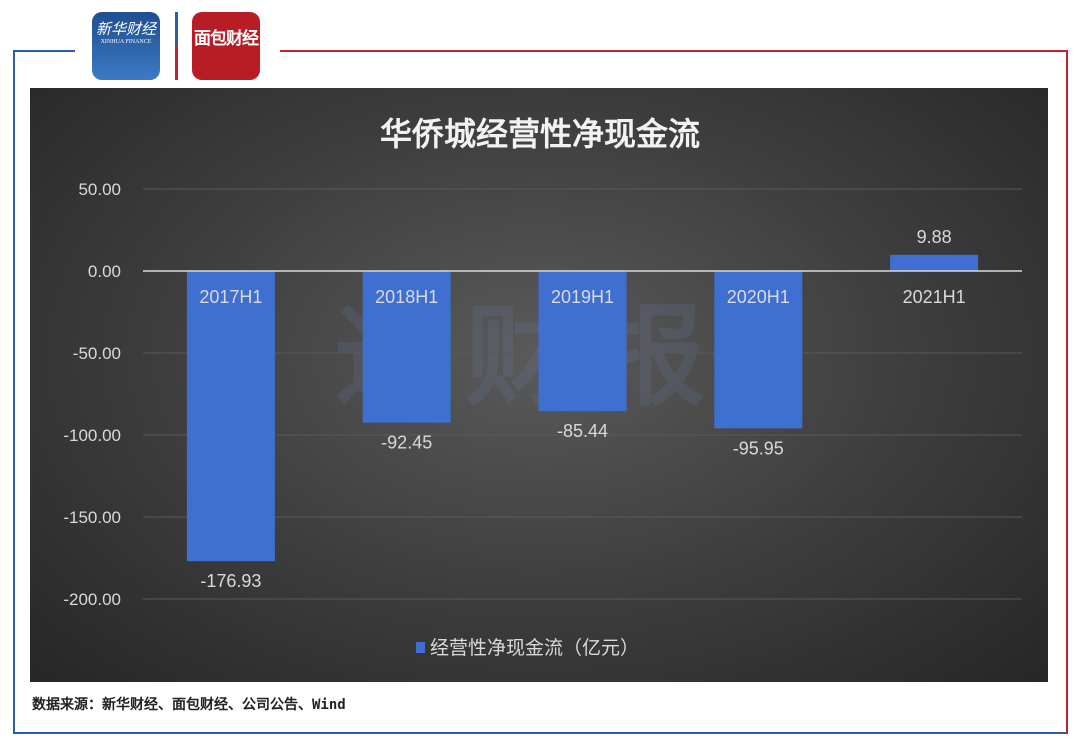  I want to click on value-label: -176.93, so click(230, 581).